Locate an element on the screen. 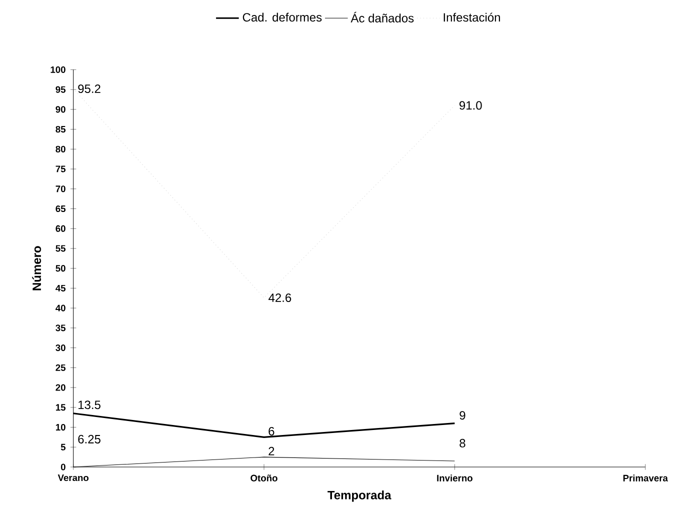  y-tick-label: 10 is located at coordinates (61, 427).